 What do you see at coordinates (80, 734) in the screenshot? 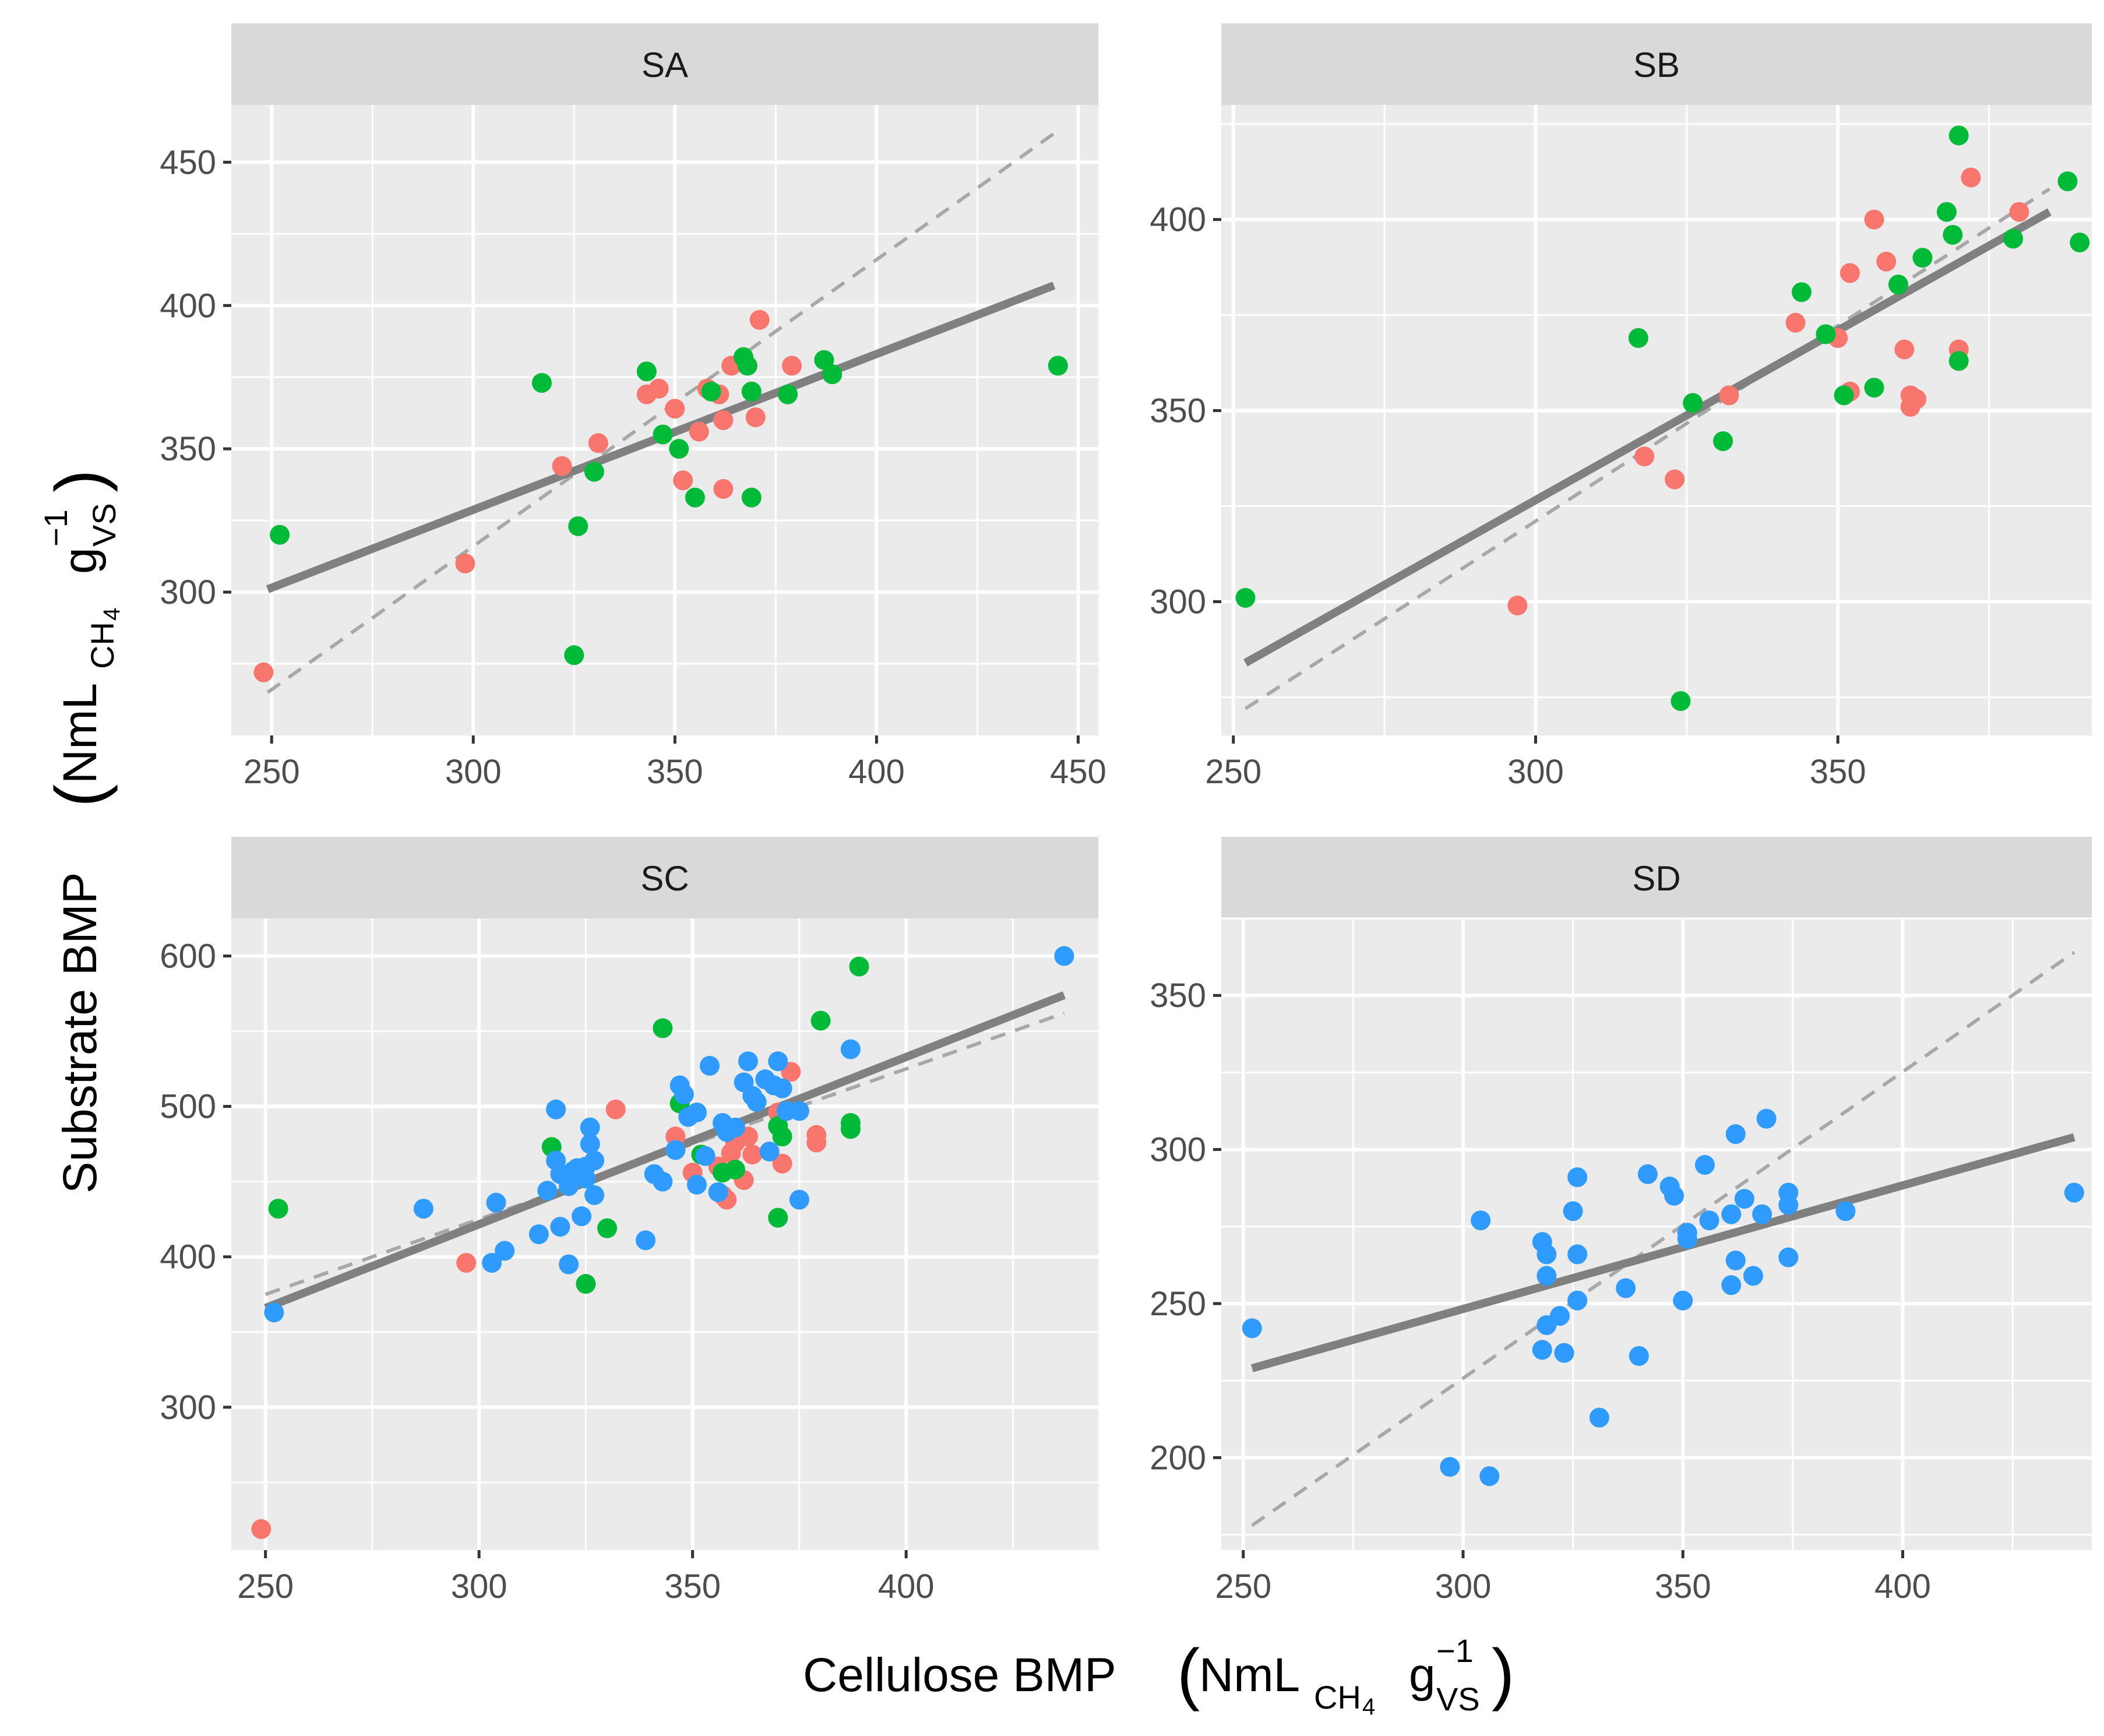
I see `y-axis-unit: NmL` at bounding box center [80, 734].